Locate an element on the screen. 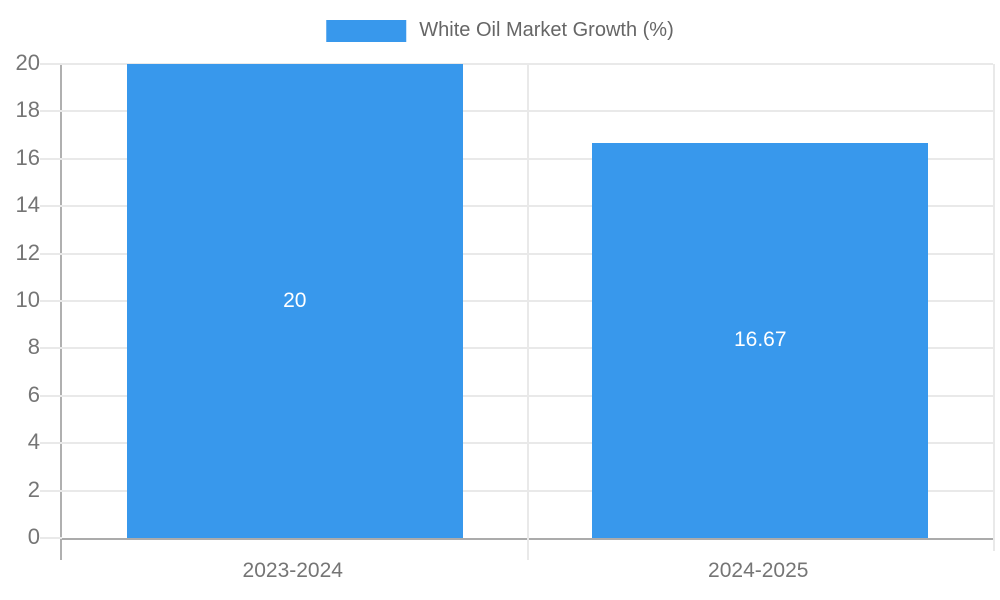  vertical-gridline-mid is located at coordinates (527, 312).